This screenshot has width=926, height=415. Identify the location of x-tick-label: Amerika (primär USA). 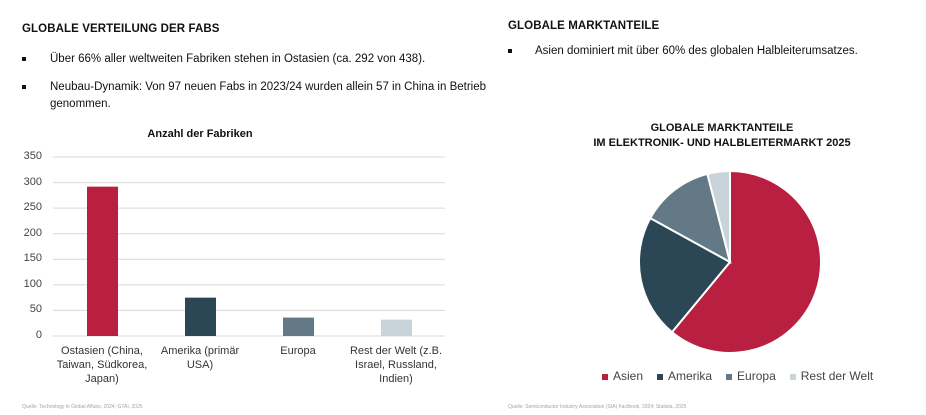
(200, 358).